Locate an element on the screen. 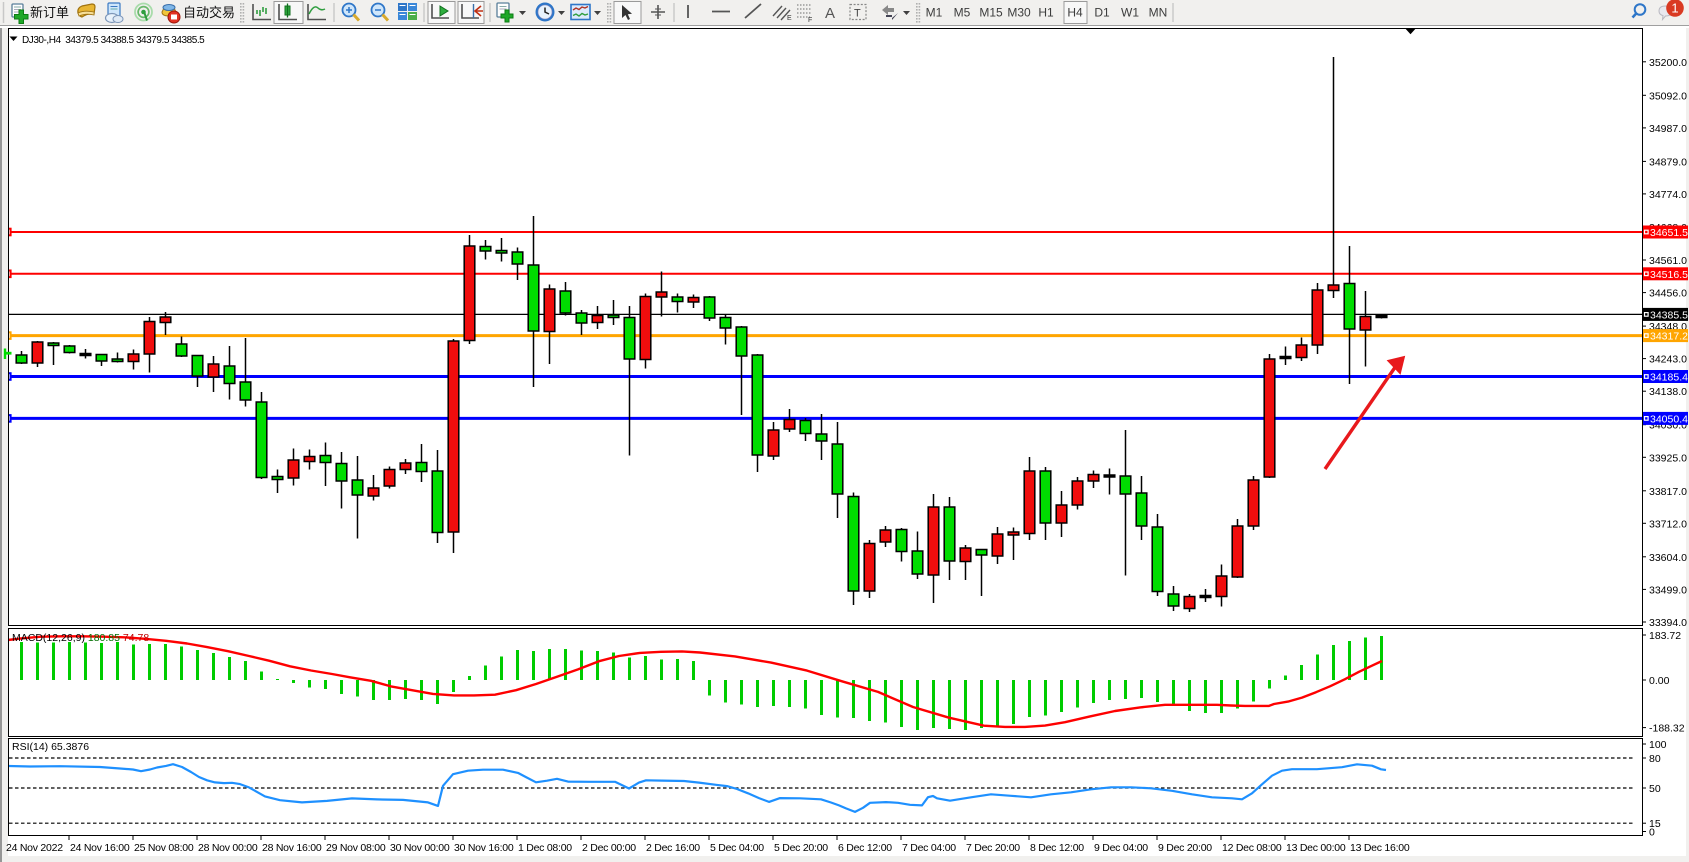 This screenshot has height=862, width=1689. svg-text: M30 is located at coordinates (1019, 13).